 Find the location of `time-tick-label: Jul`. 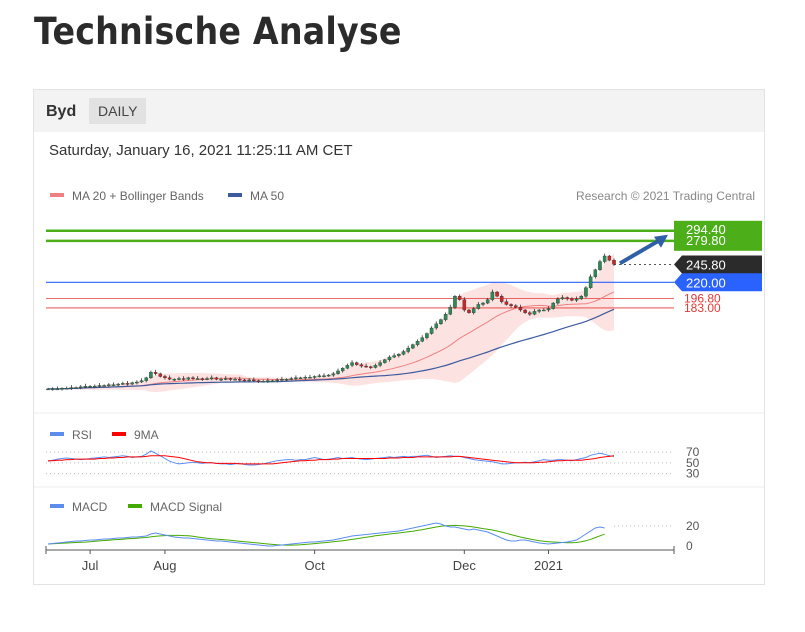

time-tick-label: Jul is located at coordinates (90, 565).